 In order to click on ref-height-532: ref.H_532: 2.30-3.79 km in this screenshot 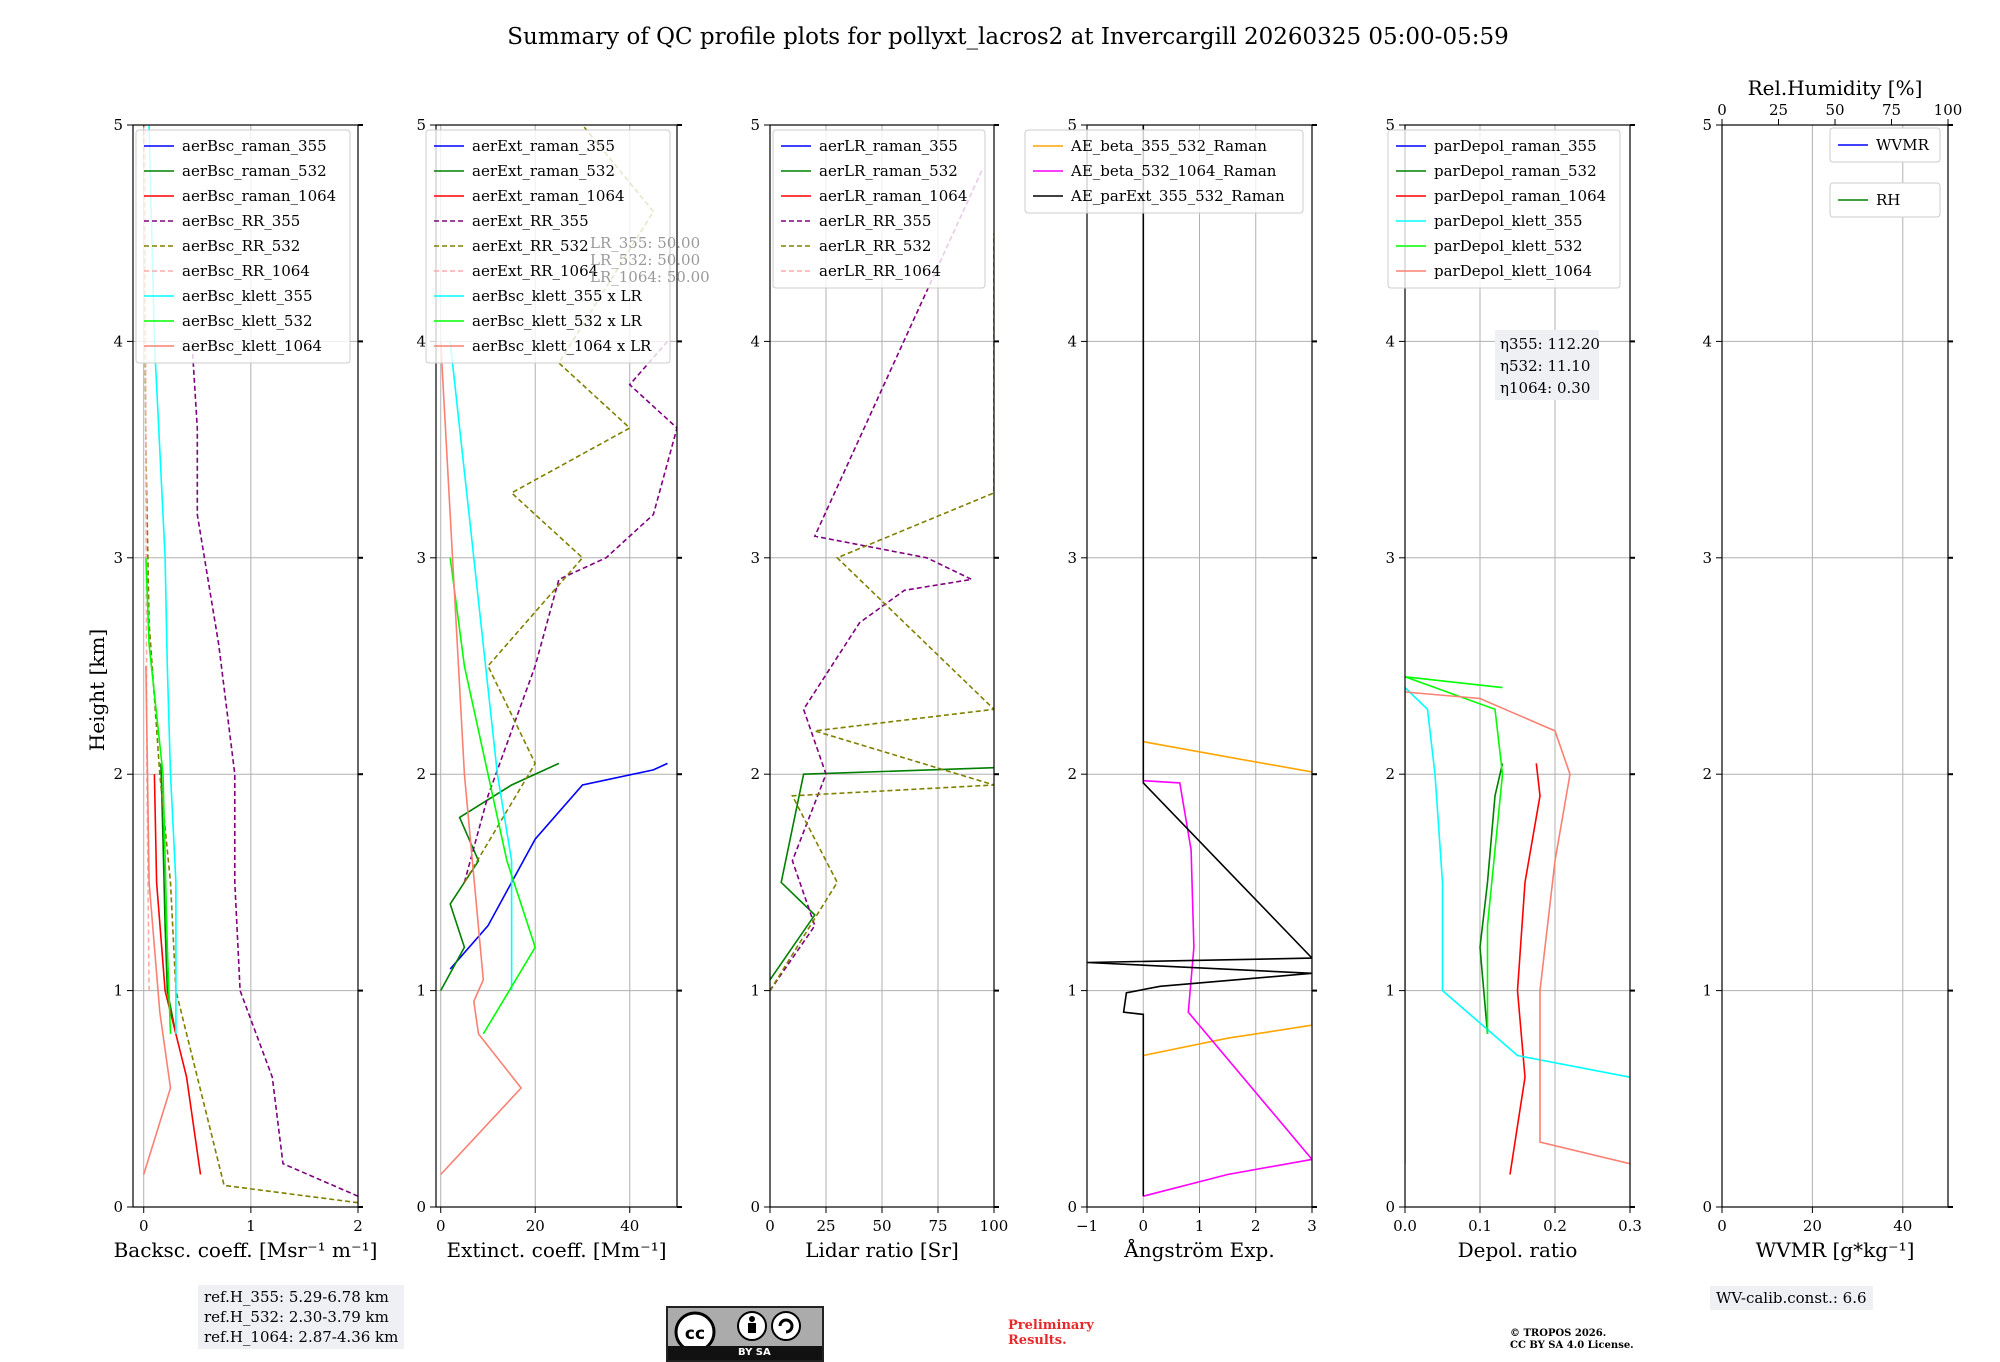, I will do `click(296, 1317)`.